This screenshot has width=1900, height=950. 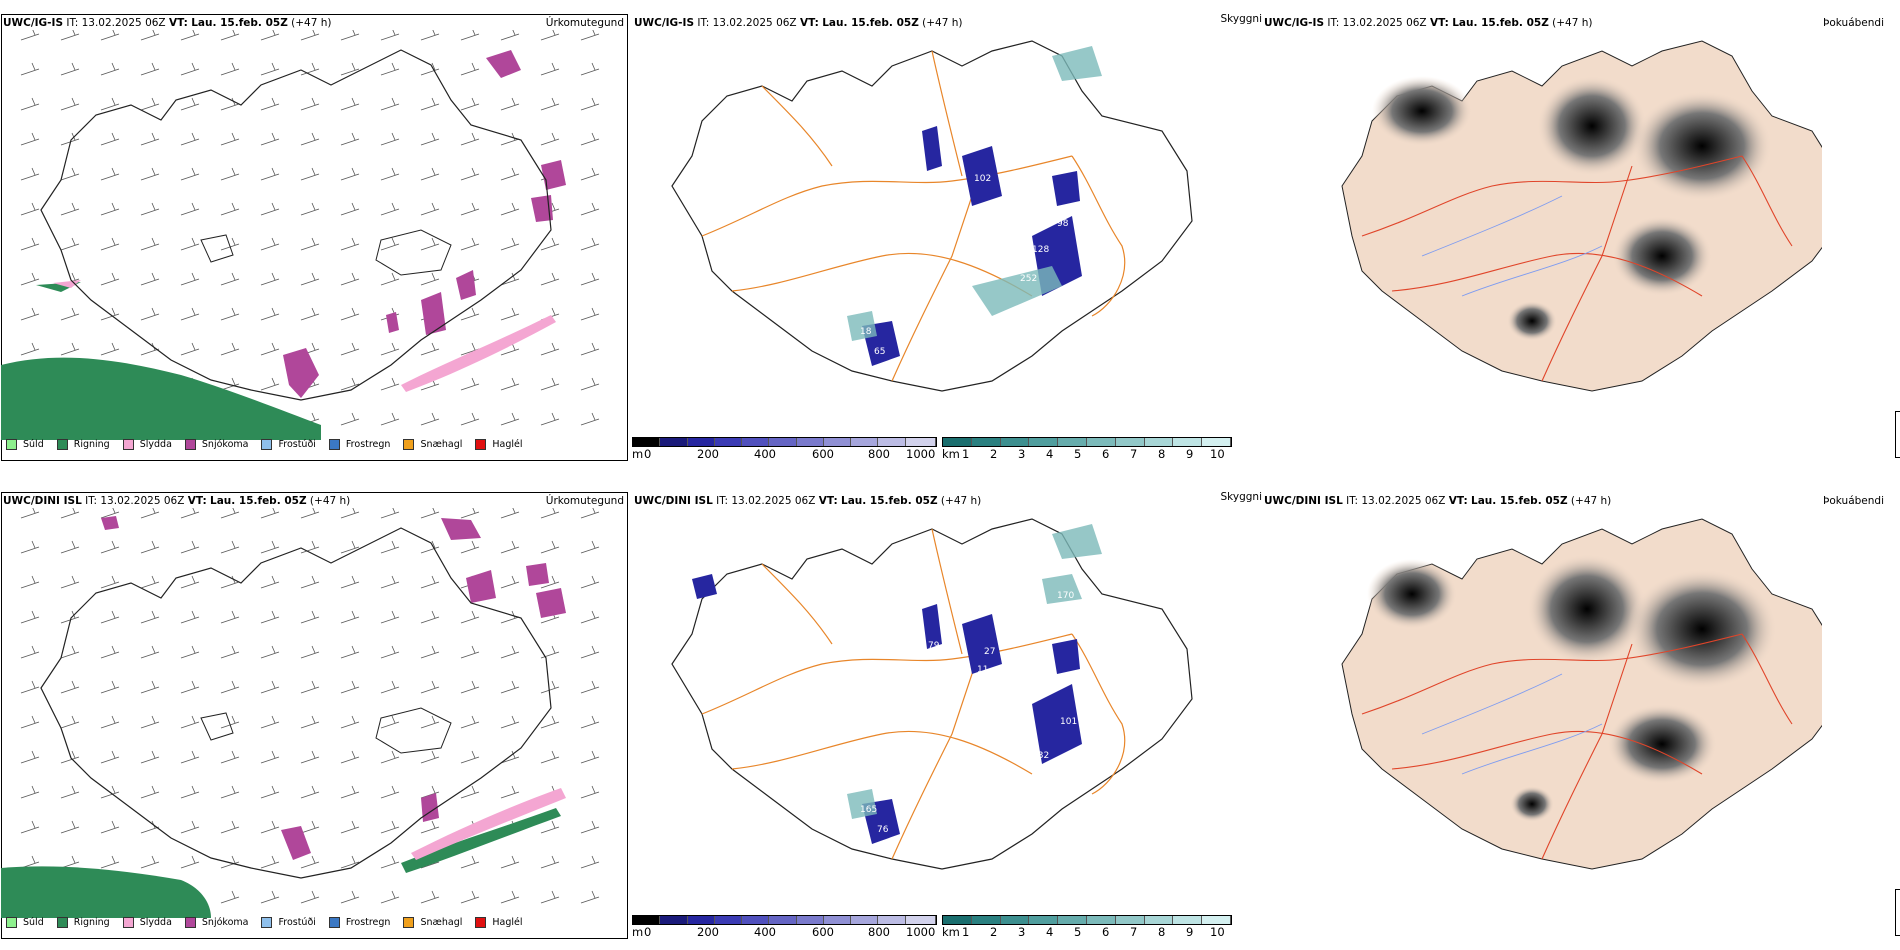 I want to click on elev-label: 27, so click(x=989, y=652).